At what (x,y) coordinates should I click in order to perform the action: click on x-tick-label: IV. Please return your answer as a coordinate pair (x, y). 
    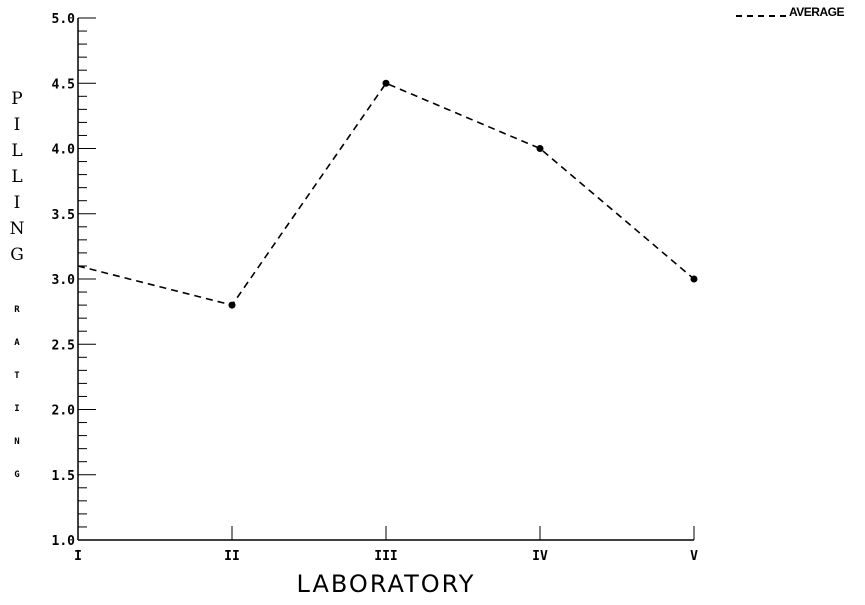
    Looking at the image, I should click on (540, 556).